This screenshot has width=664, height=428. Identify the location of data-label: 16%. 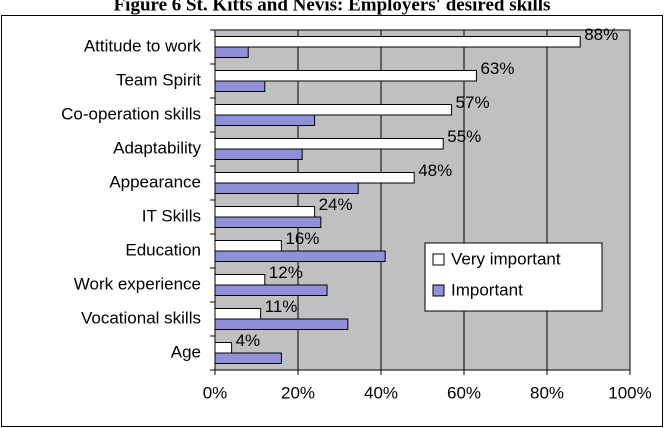
(302, 238).